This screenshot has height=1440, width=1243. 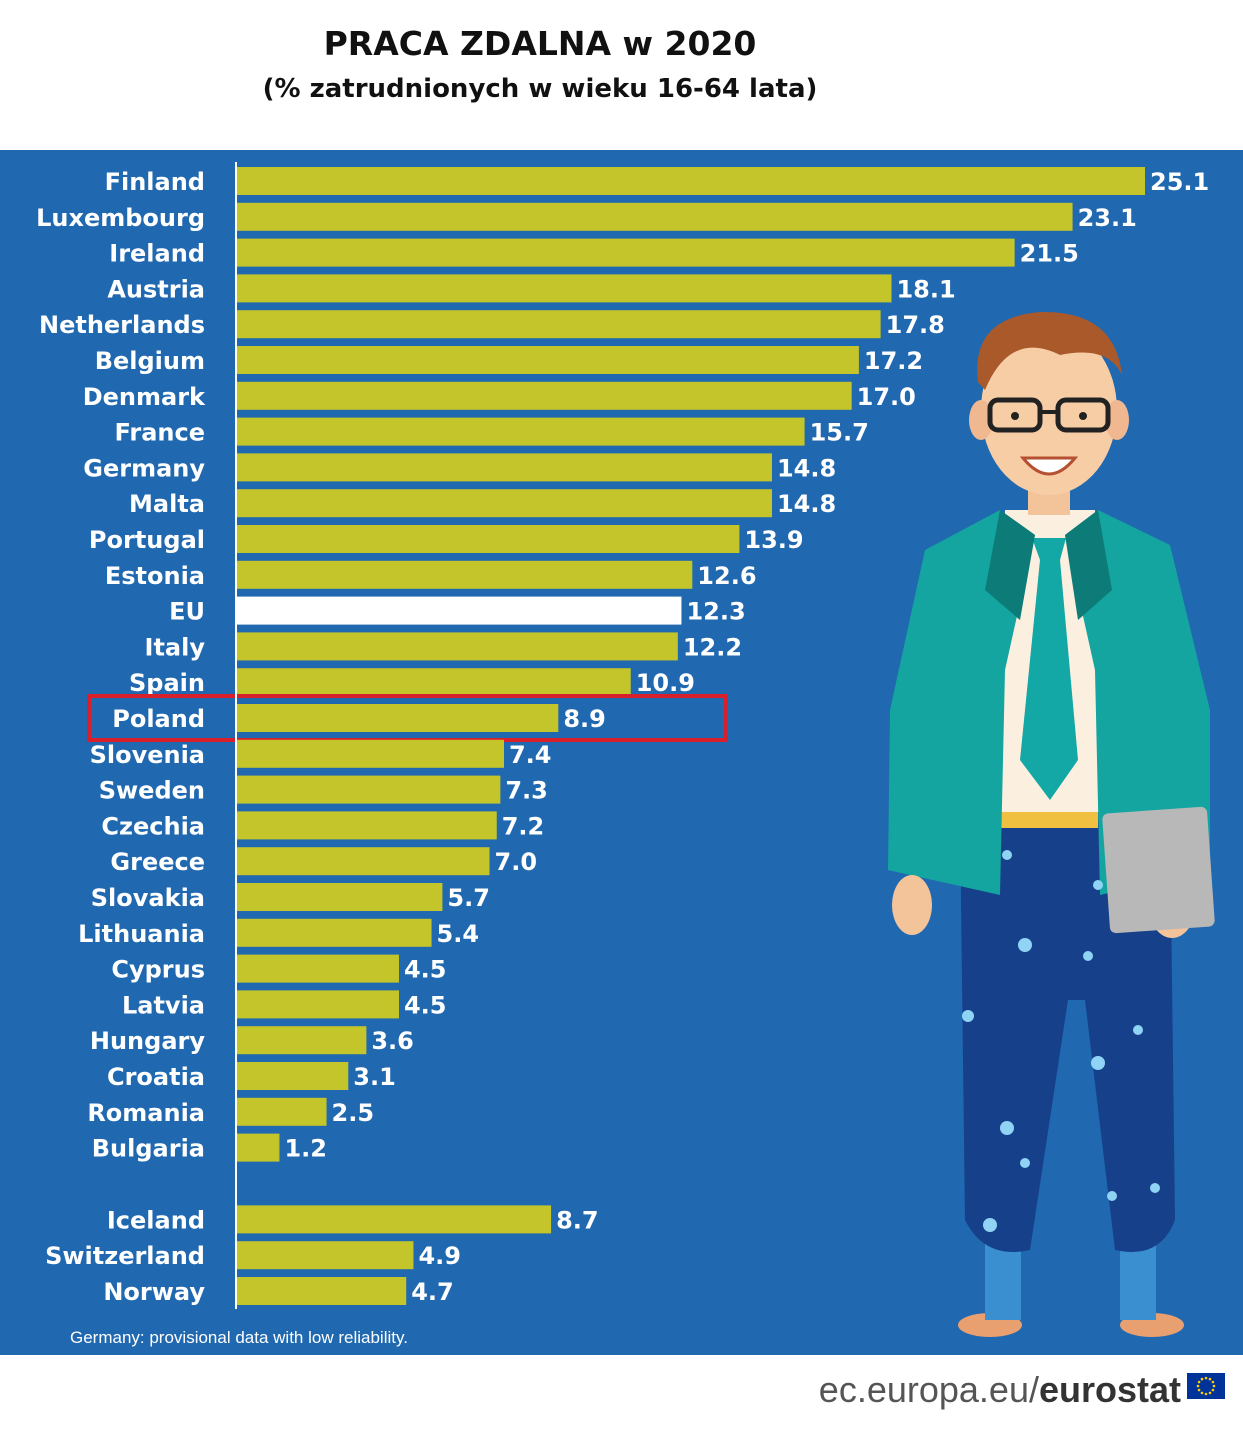 What do you see at coordinates (806, 504) in the screenshot?
I see `value-label-malta: 14.8` at bounding box center [806, 504].